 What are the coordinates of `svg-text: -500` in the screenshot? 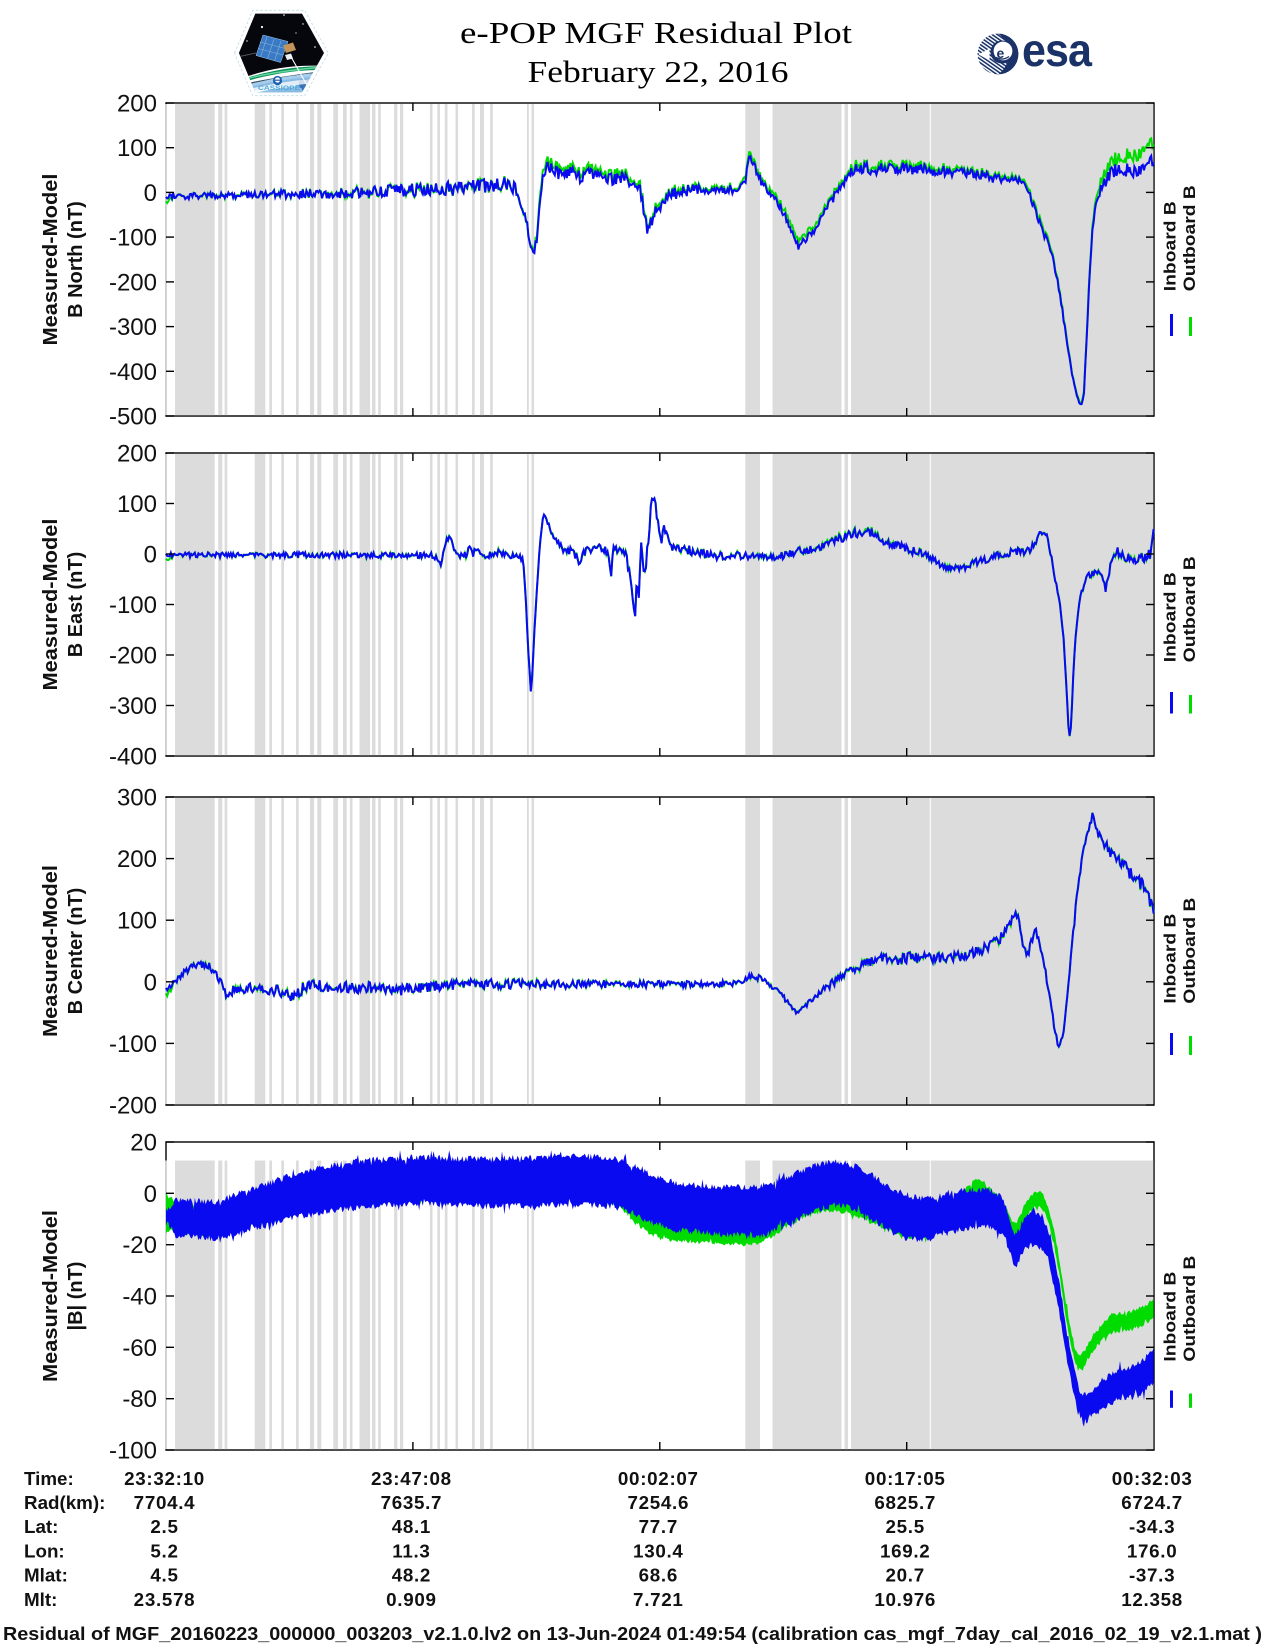 It's located at (133, 417).